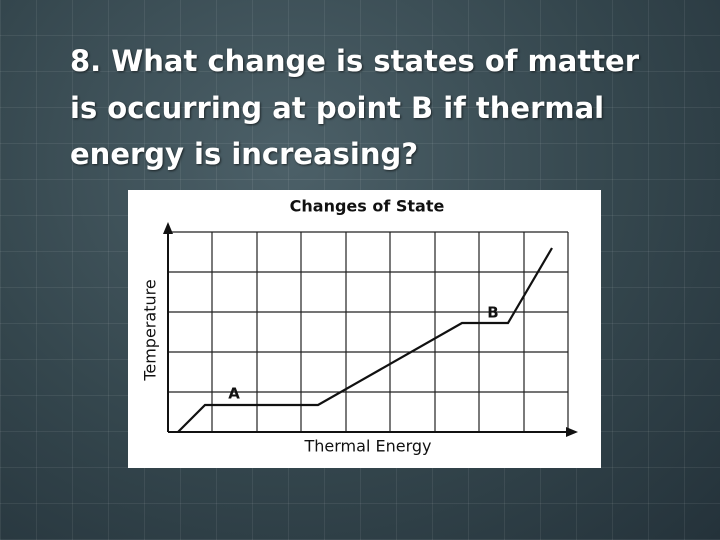 The image size is (720, 540). Describe the element at coordinates (367, 206) in the screenshot. I see `figure-title: Changes of State` at that location.